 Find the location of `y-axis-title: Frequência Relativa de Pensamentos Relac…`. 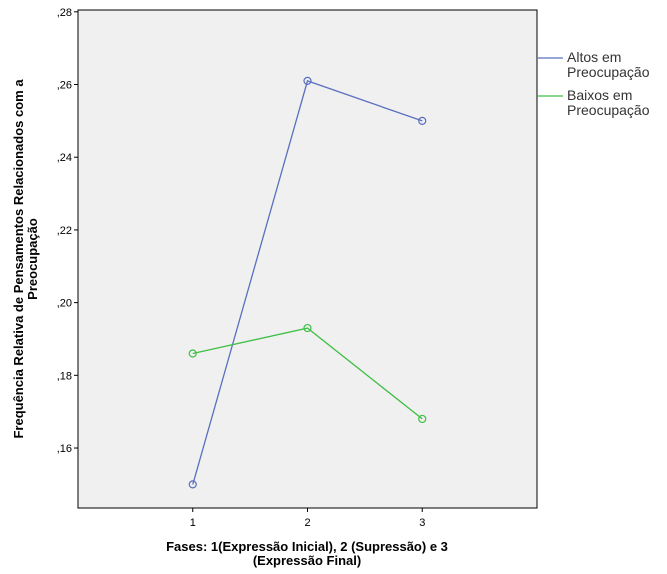

y-axis-title: Frequência Relativa de Pensamentos Relac… is located at coordinates (25, 259).